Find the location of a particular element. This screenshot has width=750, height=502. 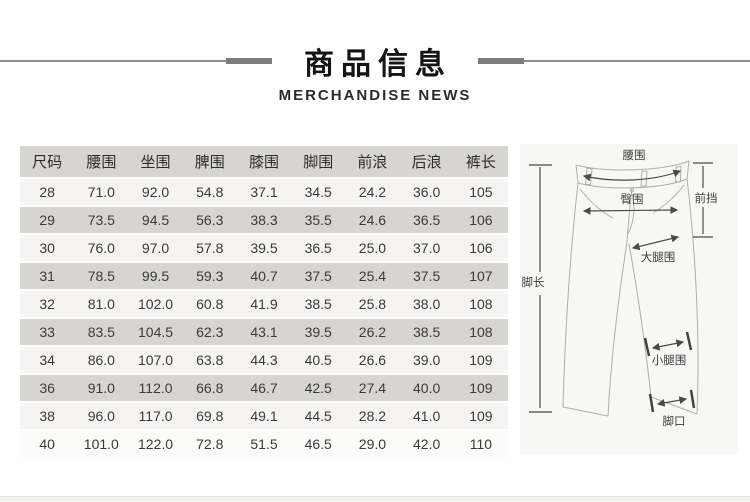

hip-label: 臀围 is located at coordinates (632, 199).